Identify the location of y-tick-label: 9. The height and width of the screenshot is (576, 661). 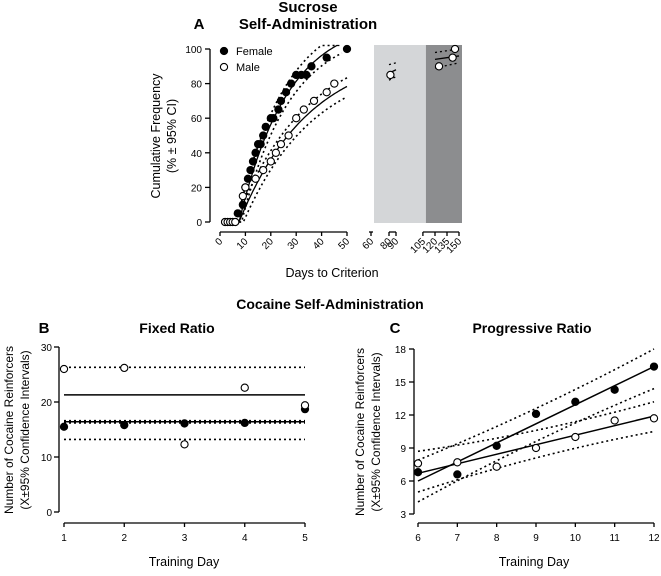
(403, 449).